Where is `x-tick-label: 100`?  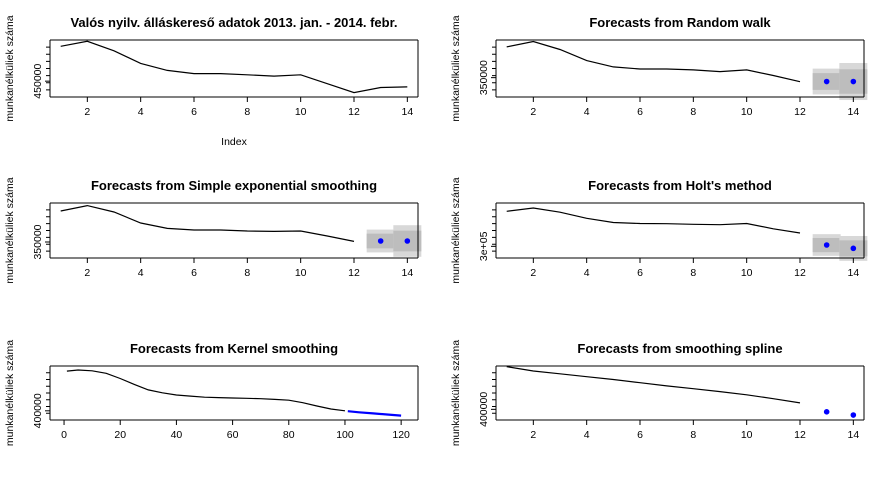 x-tick-label: 100 is located at coordinates (345, 435).